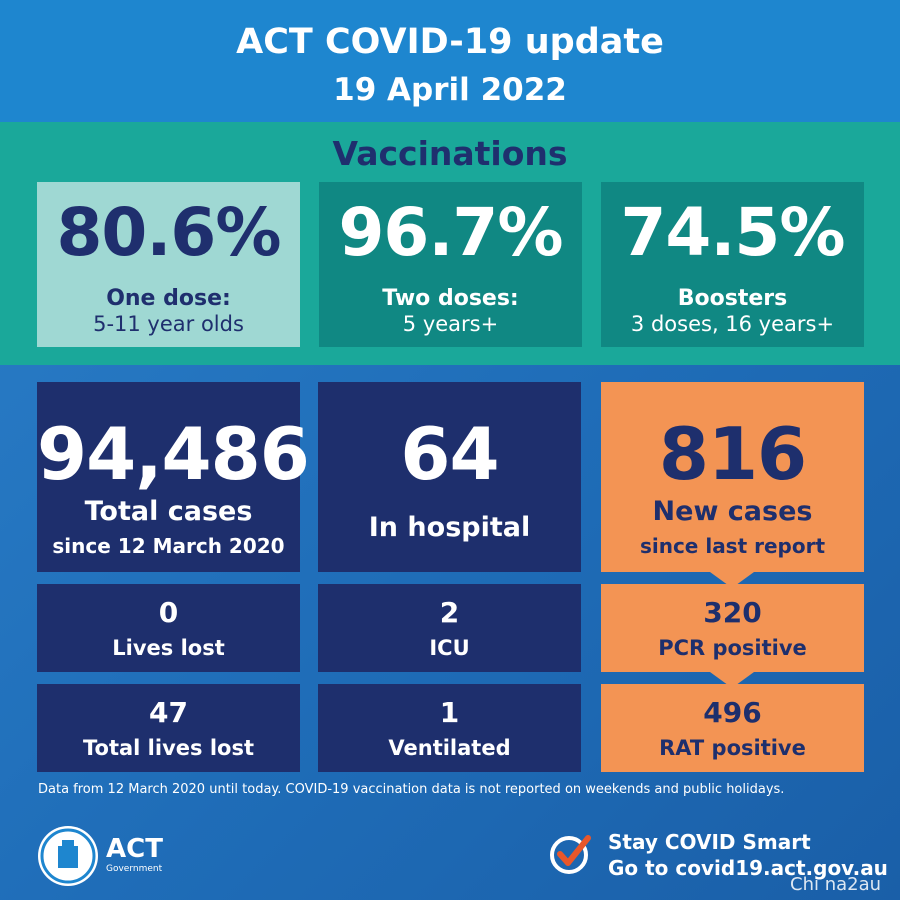  I want to click on act-logo-text: ACT, so click(134, 849).